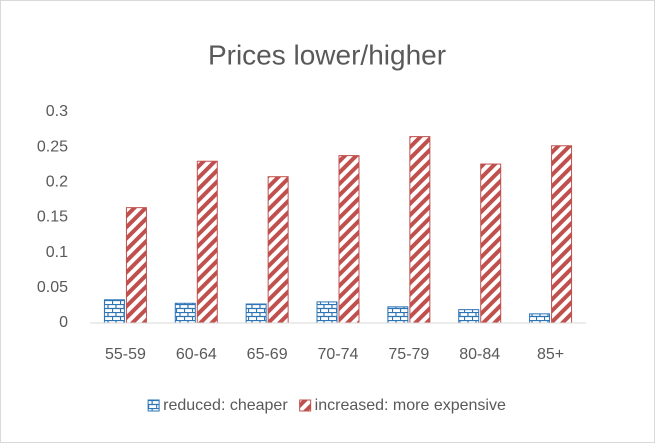  I want to click on y-tick-label: 0.15, so click(52, 217).